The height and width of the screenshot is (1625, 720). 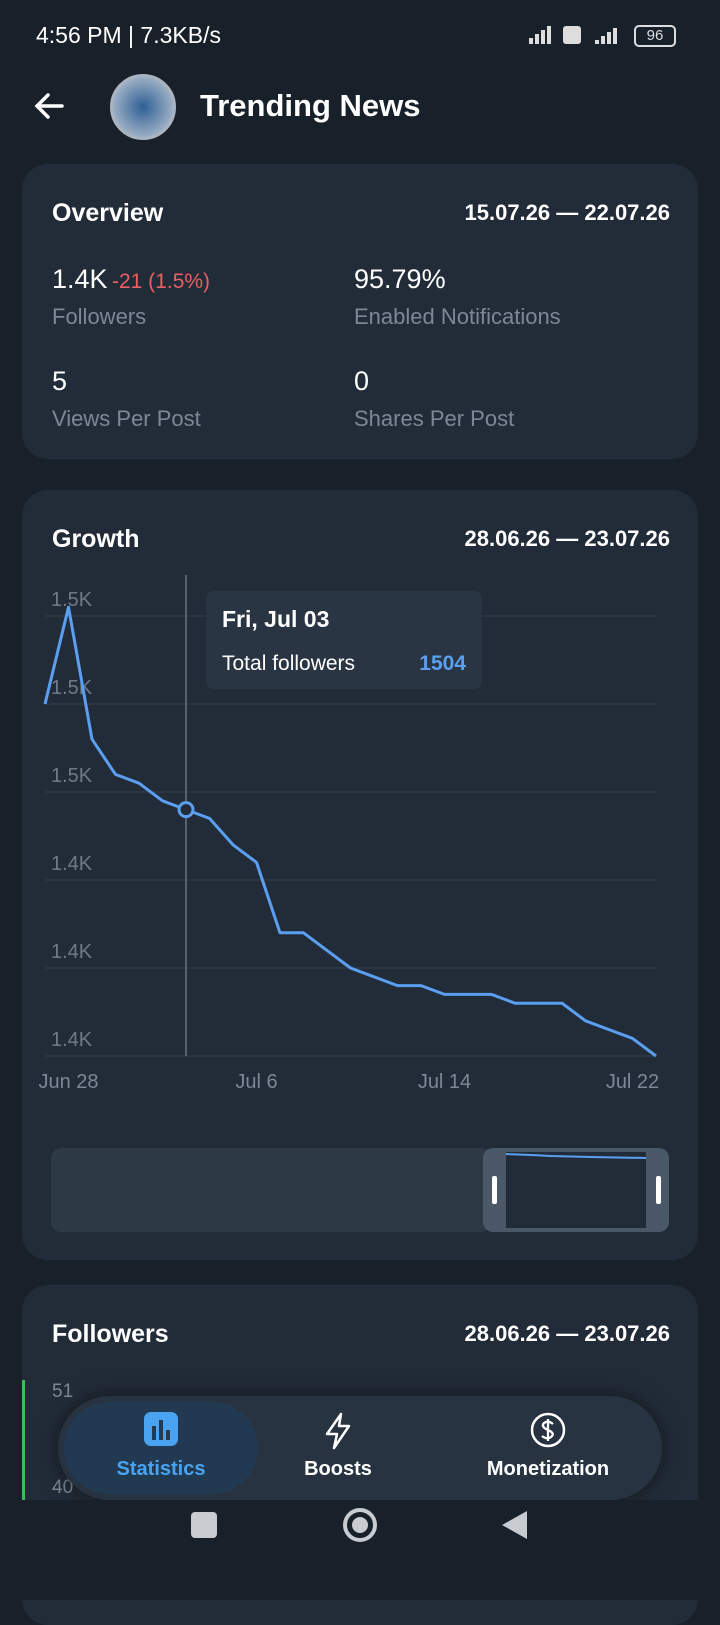 I want to click on channel-title: Trending News, so click(x=310, y=105).